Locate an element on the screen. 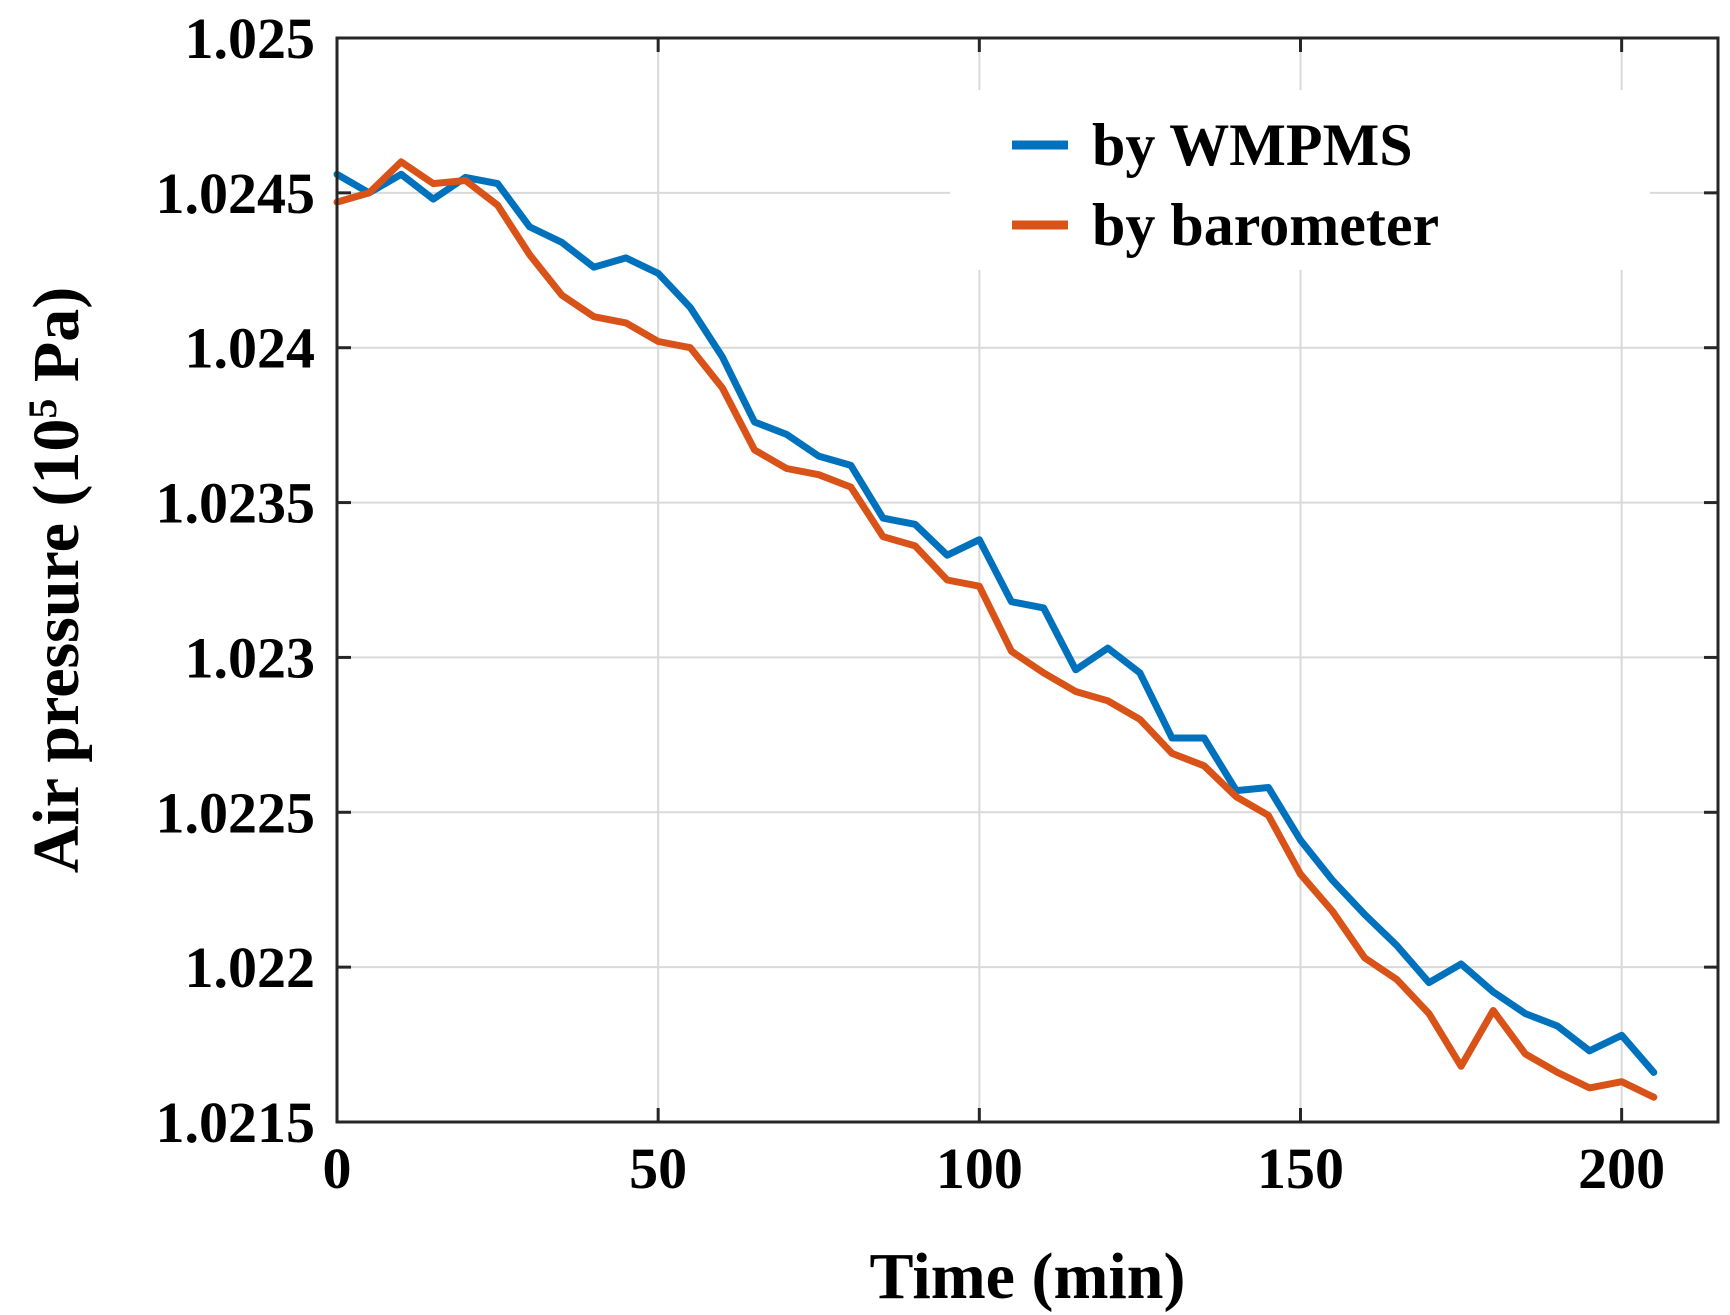  legend-label: by barometer is located at coordinates (1265, 225).